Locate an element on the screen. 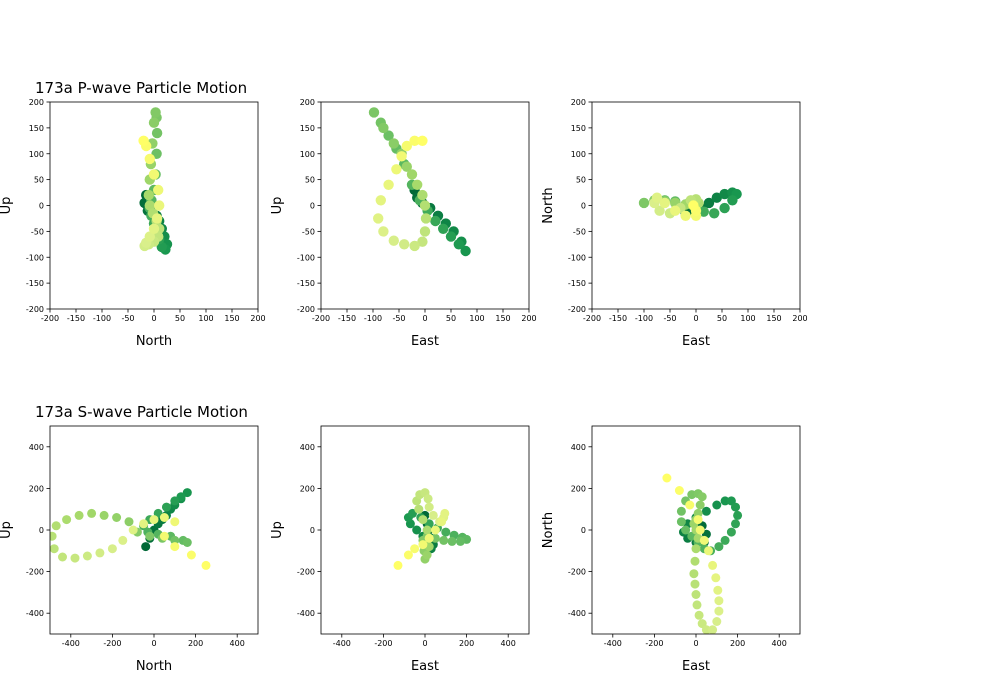 This screenshot has height=700, width=1000. subplot-6: -400 -200 0 200 400 -400 -200 0 200 400 East North is located at coordinates (670, 550).